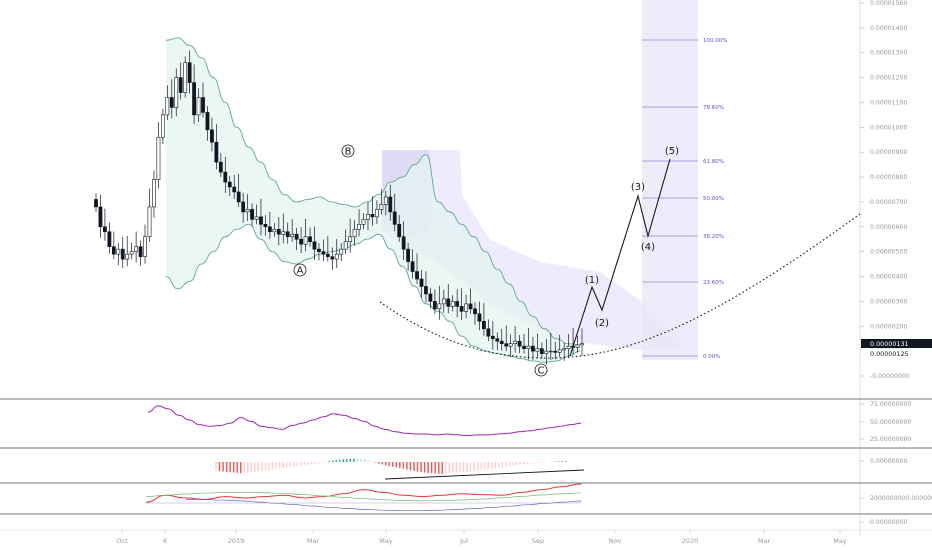 The image size is (932, 550). What do you see at coordinates (713, 108) in the screenshot?
I see `fib-level-label: 78.60%` at bounding box center [713, 108].